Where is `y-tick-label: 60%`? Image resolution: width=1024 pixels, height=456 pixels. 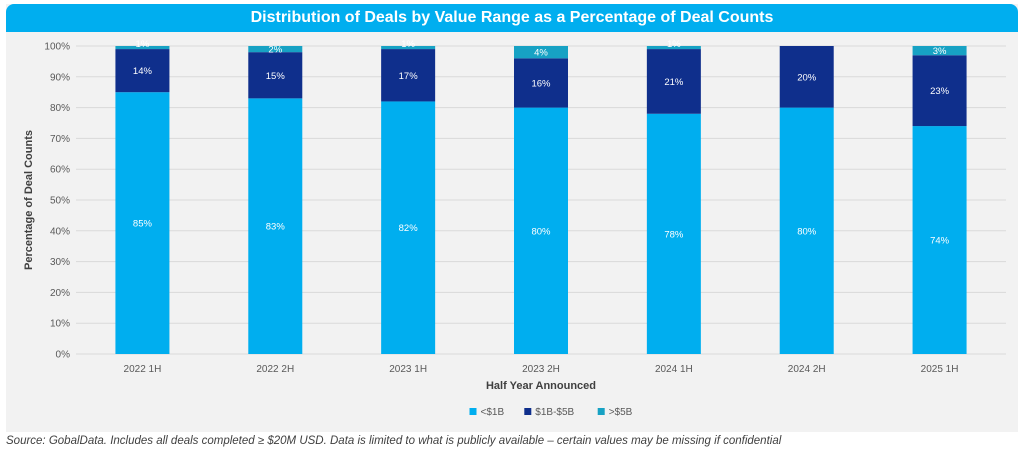
y-tick-label: 60% is located at coordinates (60, 170).